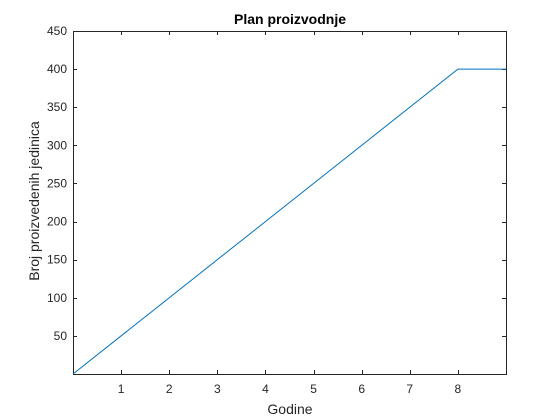 Image resolution: width=560 pixels, height=420 pixels. What do you see at coordinates (169, 389) in the screenshot?
I see `x-tick-label: 2` at bounding box center [169, 389].